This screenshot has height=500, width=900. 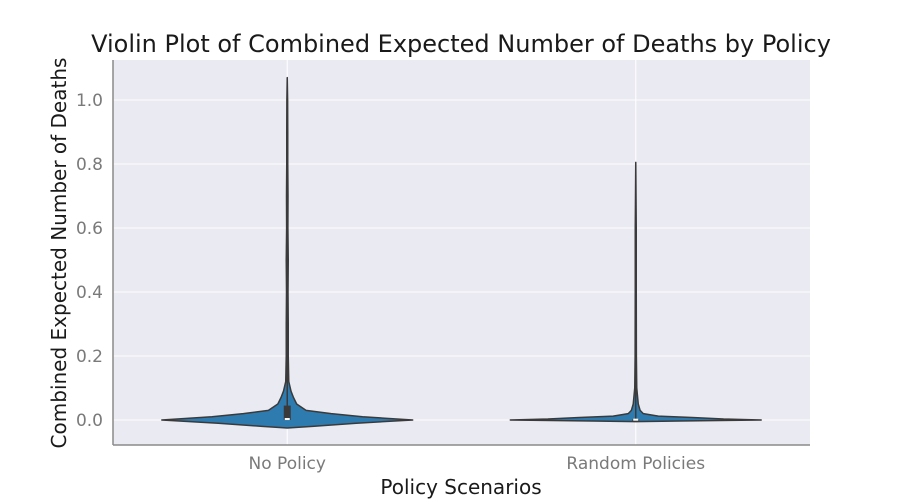 What do you see at coordinates (89, 421) in the screenshot?
I see `y-tick-label: 0.0` at bounding box center [89, 421].